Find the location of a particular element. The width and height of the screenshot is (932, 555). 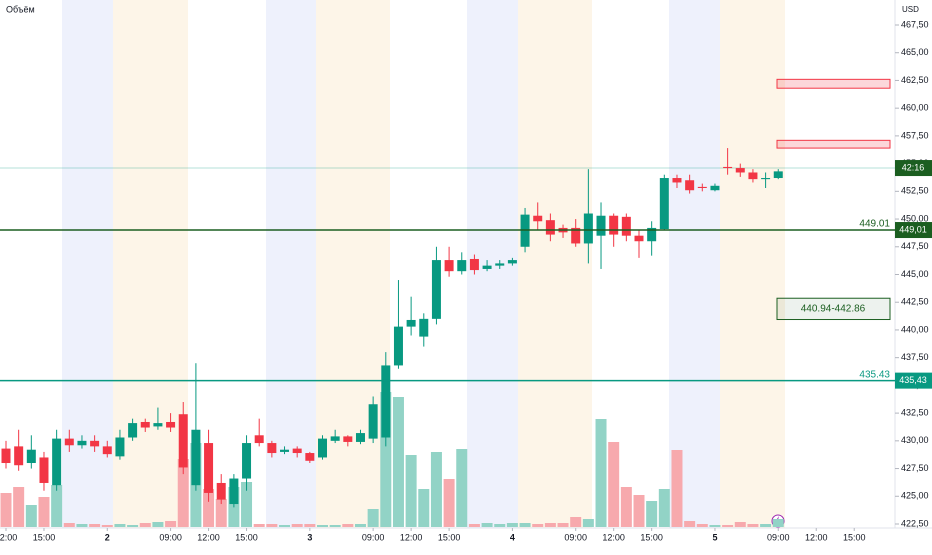

y-tick-label: 427,50 is located at coordinates (915, 468).